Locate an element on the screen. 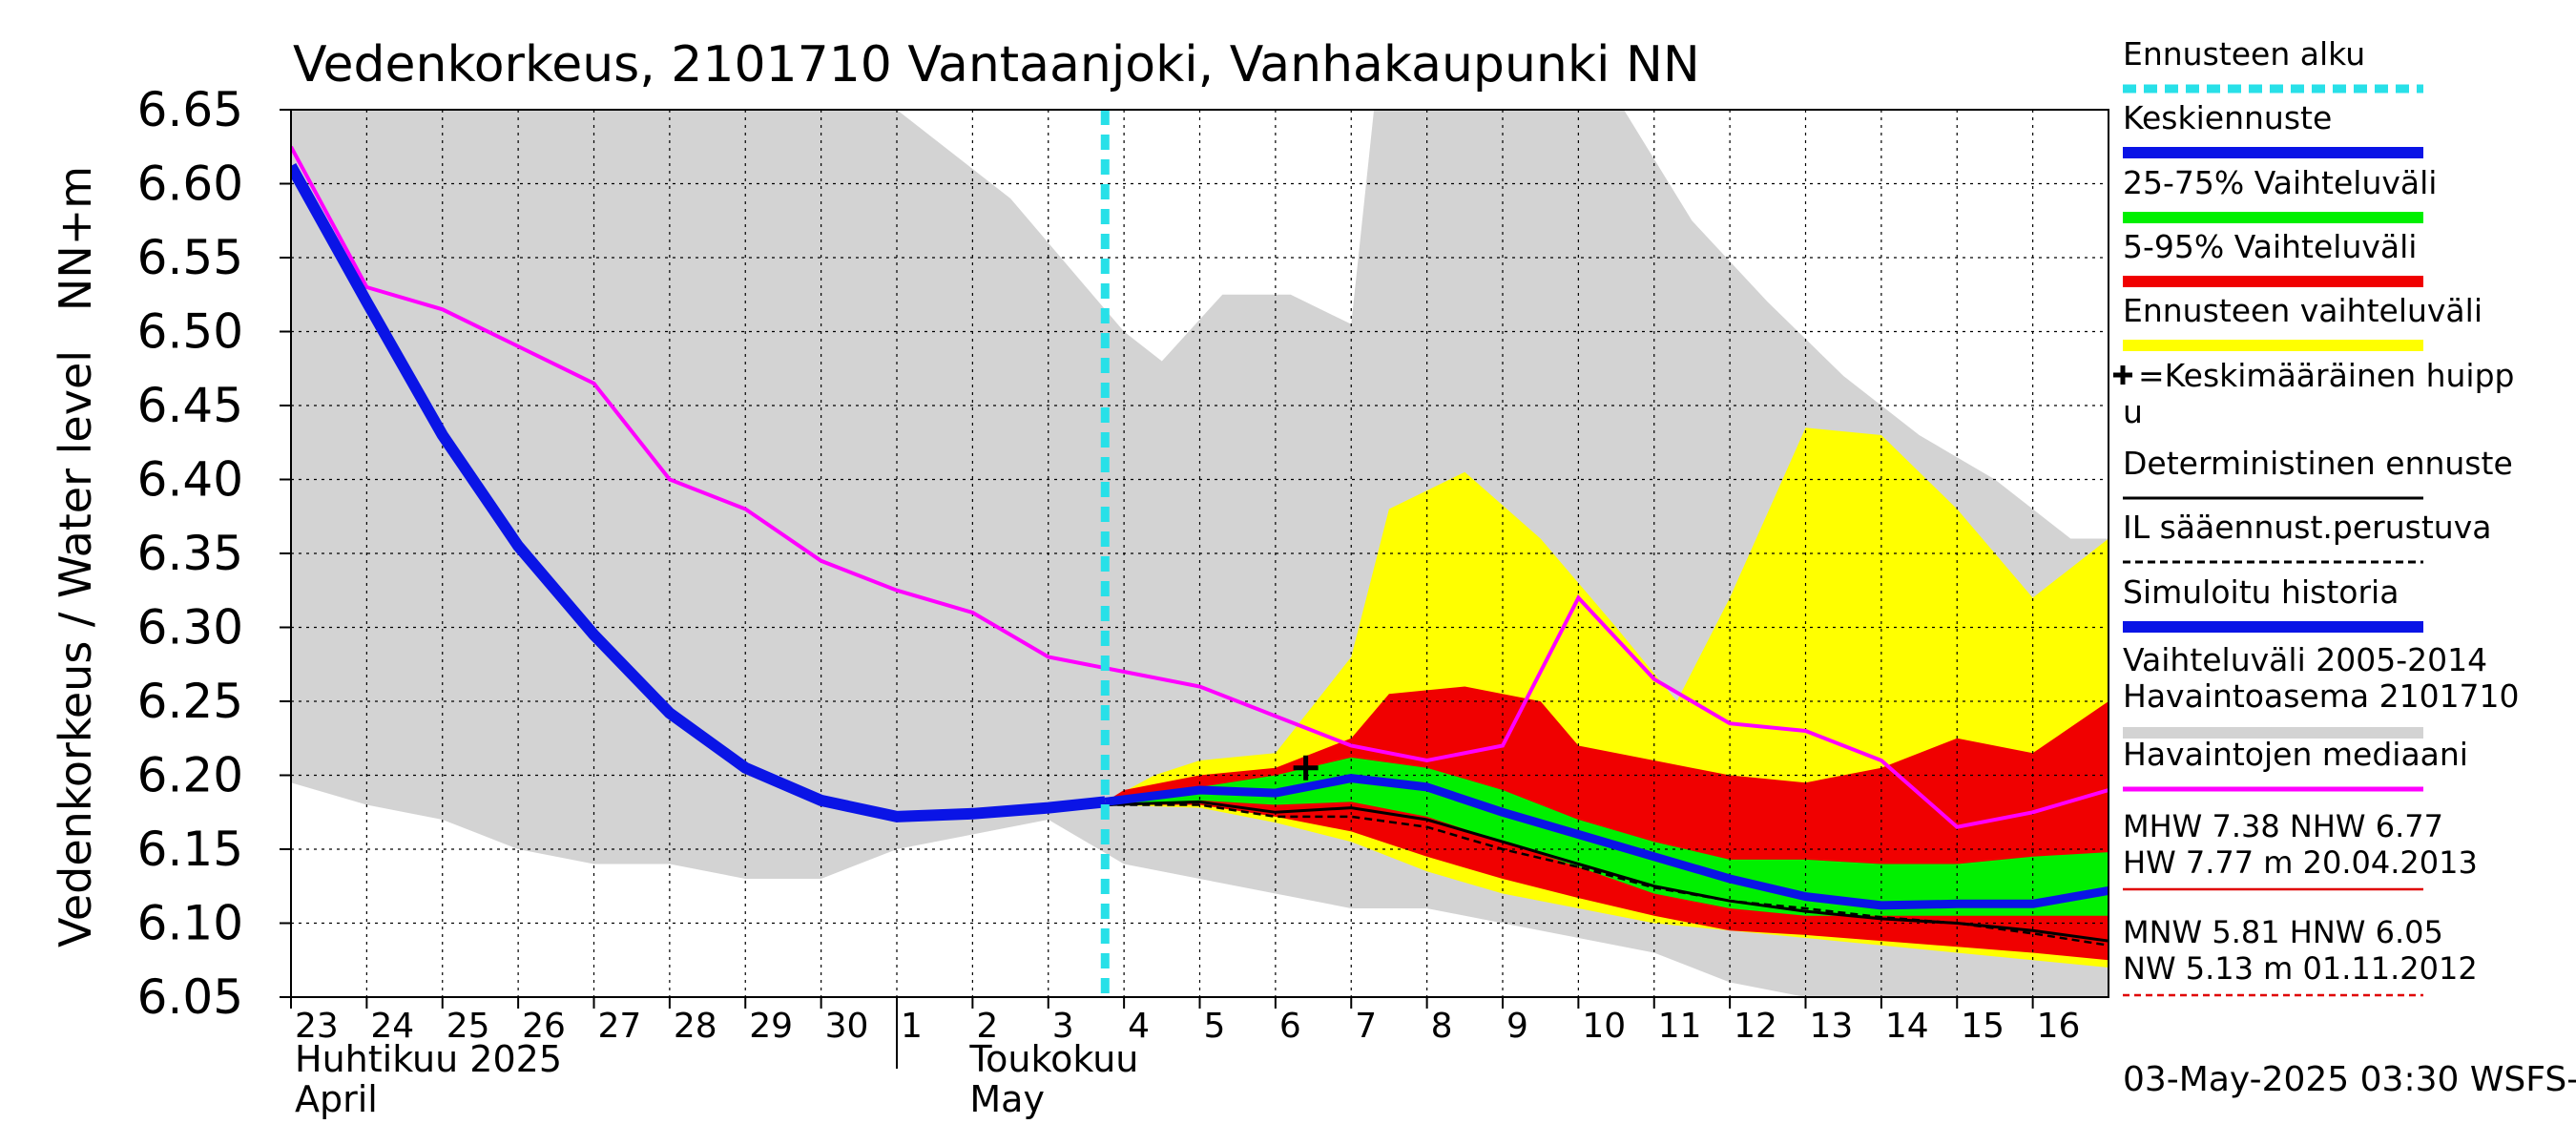 This screenshot has width=2576, height=1145. x-tick-label: 25 is located at coordinates (468, 1026).